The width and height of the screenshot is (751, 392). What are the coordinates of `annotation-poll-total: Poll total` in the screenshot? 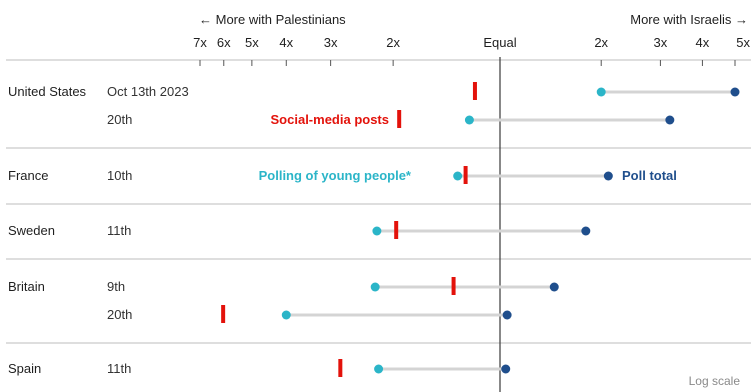 It's located at (649, 175).